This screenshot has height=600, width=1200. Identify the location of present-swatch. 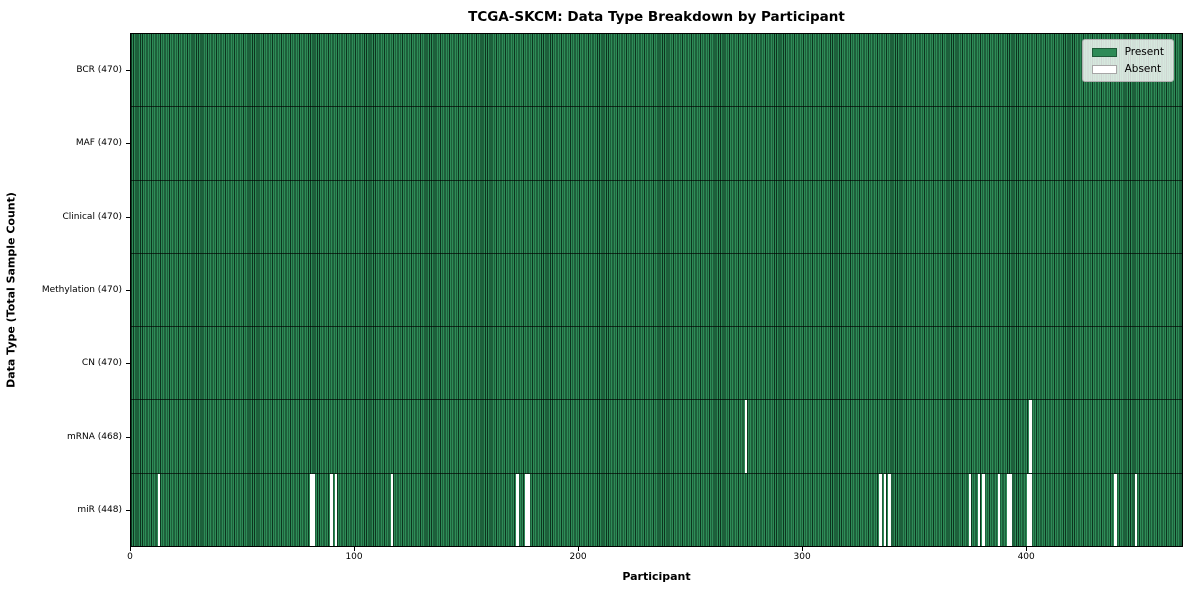
(1104, 52).